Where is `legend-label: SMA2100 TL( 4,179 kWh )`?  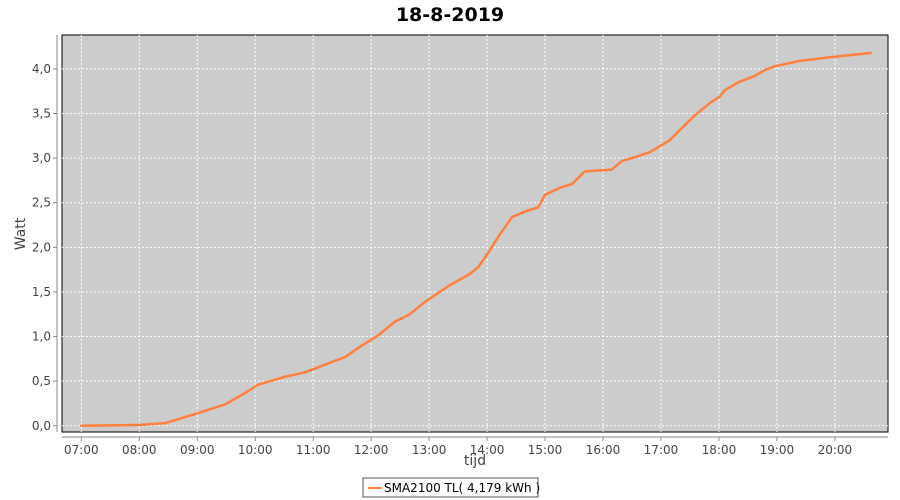 legend-label: SMA2100 TL( 4,179 kWh ) is located at coordinates (462, 488).